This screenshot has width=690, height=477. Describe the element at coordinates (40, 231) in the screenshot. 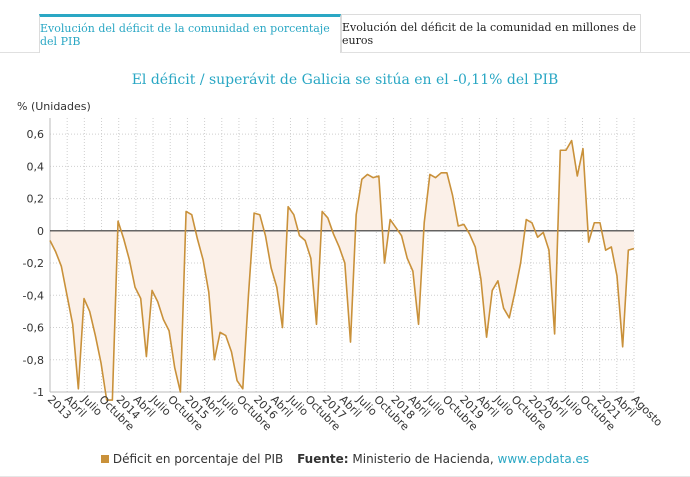

I see `y-tick-label: 0` at that location.